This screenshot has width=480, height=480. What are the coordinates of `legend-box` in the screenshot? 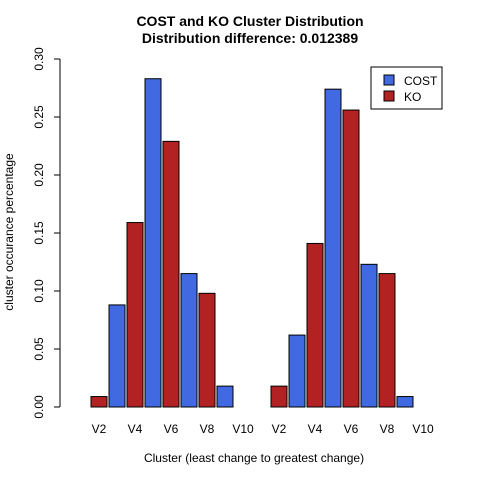 It's located at (406, 88).